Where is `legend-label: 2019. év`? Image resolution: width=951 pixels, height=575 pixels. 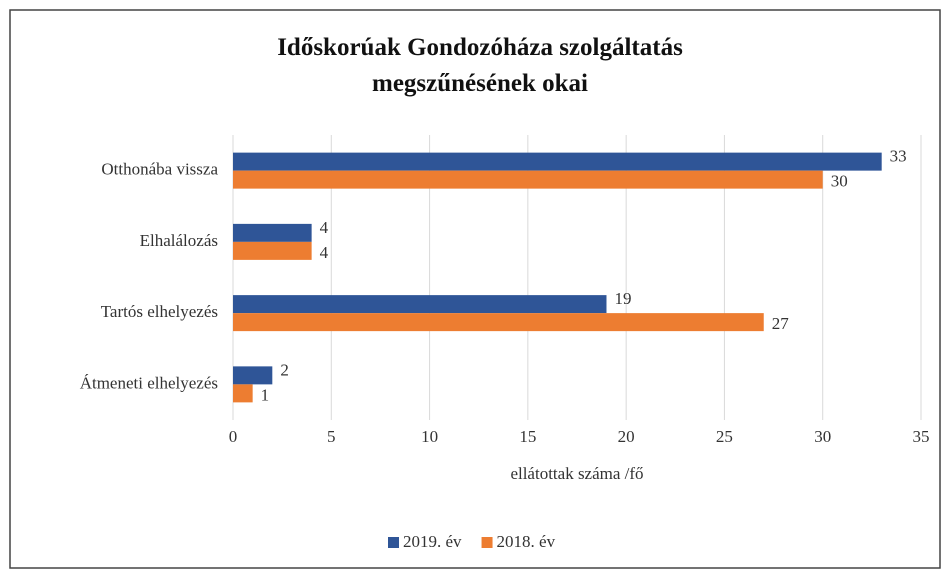
legend-label: 2019. év is located at coordinates (432, 541).